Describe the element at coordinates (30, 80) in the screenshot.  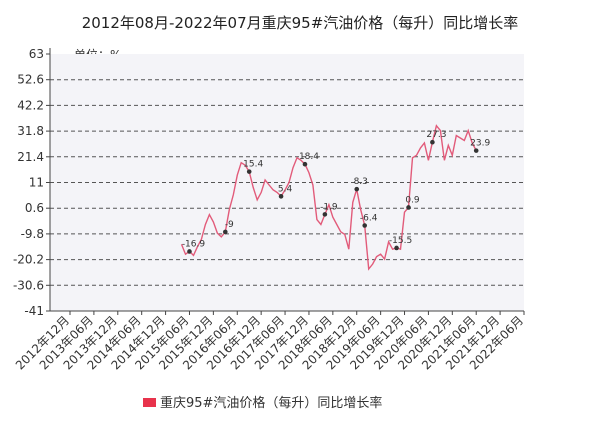
I see `y-tick-label: 52.6` at that location.